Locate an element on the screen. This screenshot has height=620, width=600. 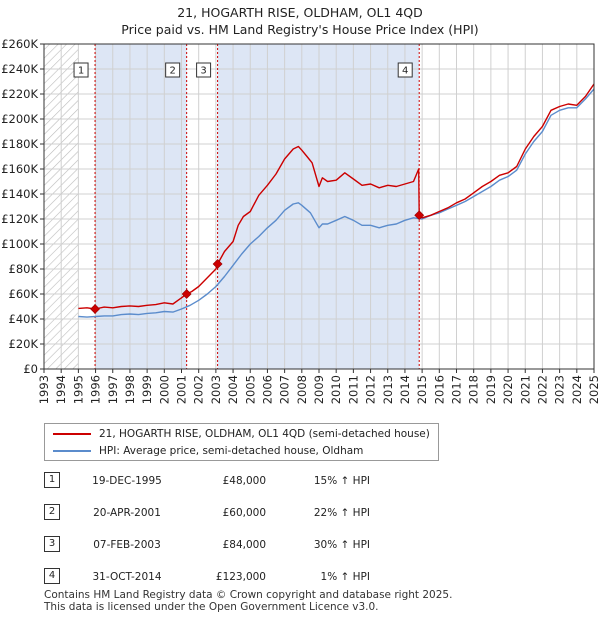
sale-marker-label: 3 is located at coordinates (203, 71).